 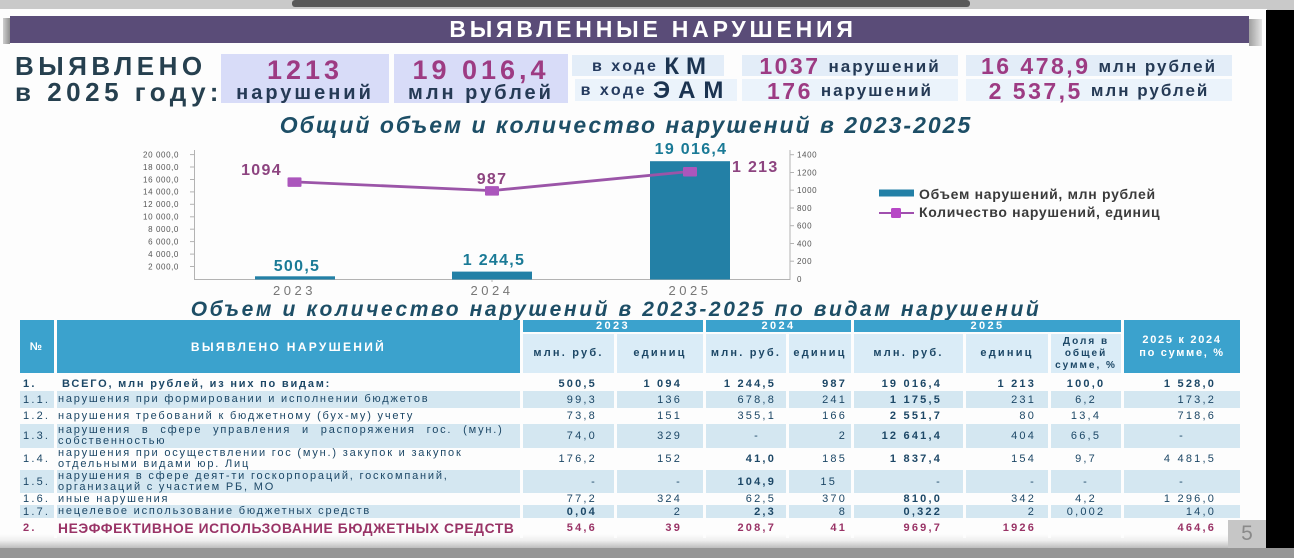 What do you see at coordinates (1039, 212) in the screenshot?
I see `svg-text: Количество нарушений, единиц` at bounding box center [1039, 212].